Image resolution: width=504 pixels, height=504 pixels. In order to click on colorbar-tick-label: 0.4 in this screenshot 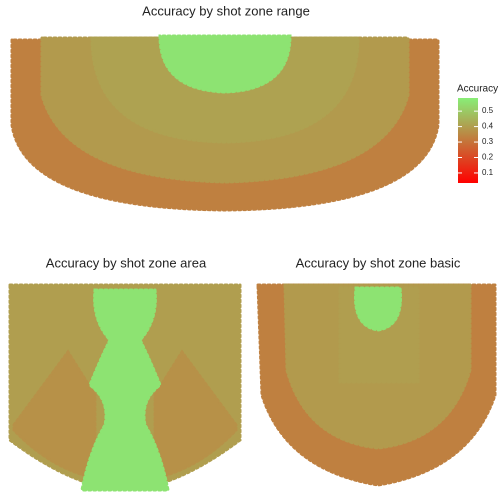, I will do `click(488, 126)`.